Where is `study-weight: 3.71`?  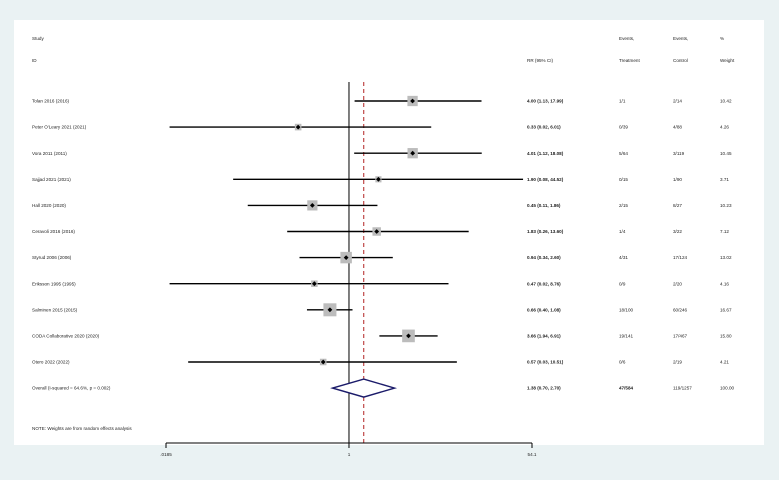
study-weight: 3.71 is located at coordinates (724, 179).